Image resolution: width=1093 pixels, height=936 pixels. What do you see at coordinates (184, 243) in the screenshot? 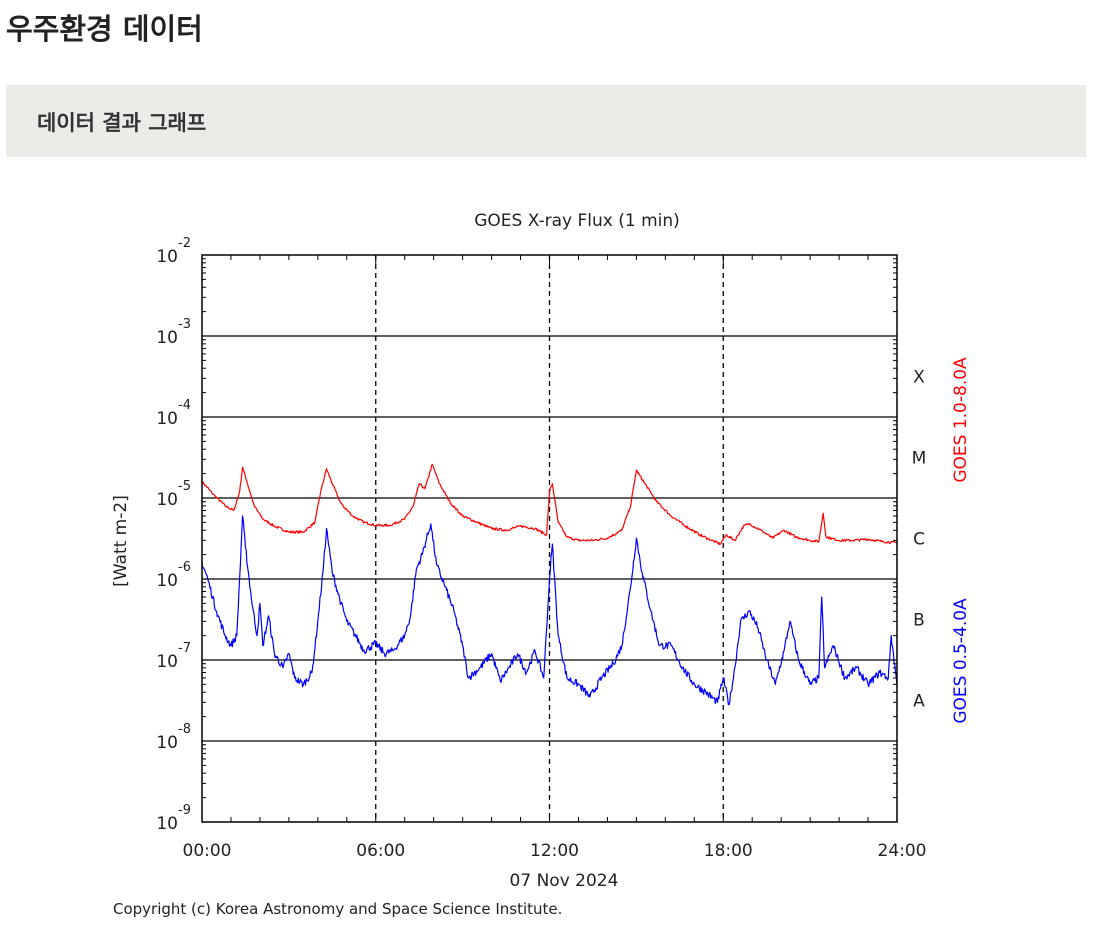
I see `y-tick-exponent: -2` at bounding box center [184, 243].